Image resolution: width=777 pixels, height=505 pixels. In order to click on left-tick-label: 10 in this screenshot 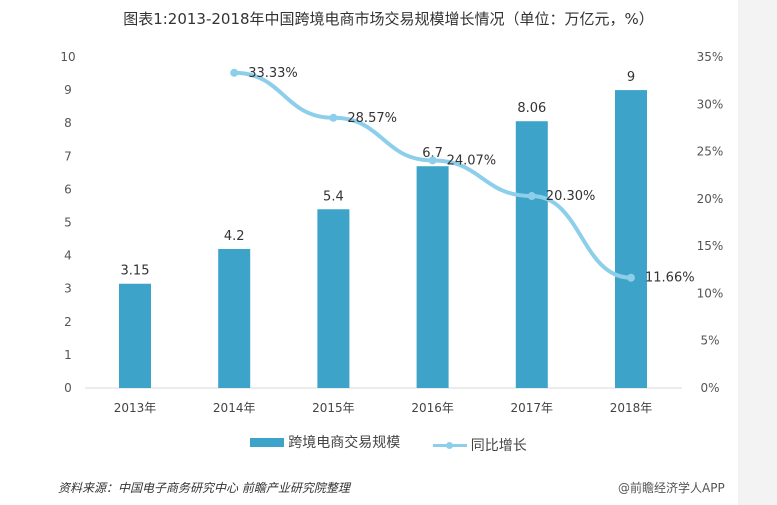, I will do `click(67, 57)`.